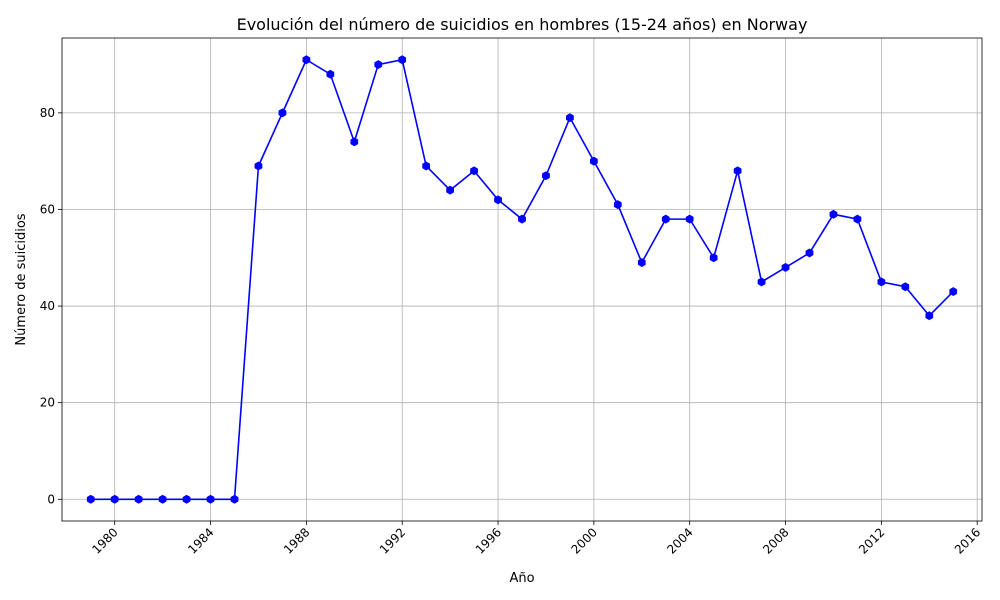 This screenshot has width=1000, height=600. Describe the element at coordinates (871, 540) in the screenshot. I see `x-tick-label: 2012` at that location.